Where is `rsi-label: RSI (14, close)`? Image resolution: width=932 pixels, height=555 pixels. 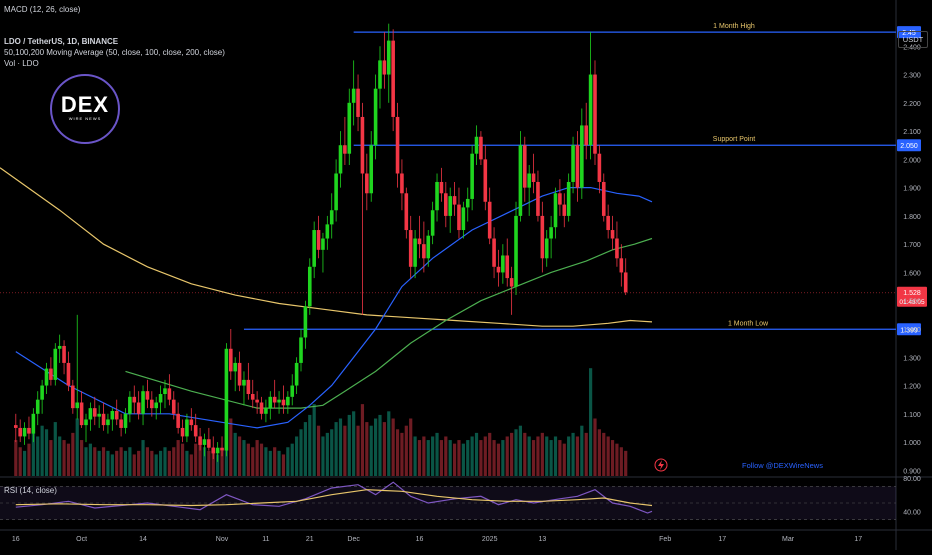
rsi-label: RSI (14, close) is located at coordinates (30, 490).